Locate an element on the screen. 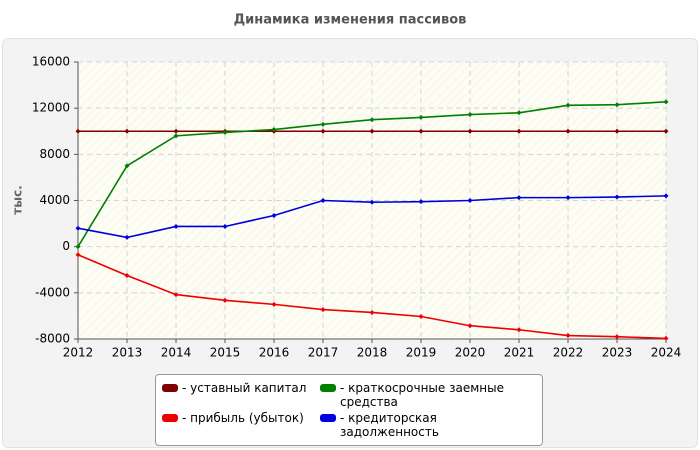 The width and height of the screenshot is (700, 450). x-tick-label: 2016 is located at coordinates (274, 353).